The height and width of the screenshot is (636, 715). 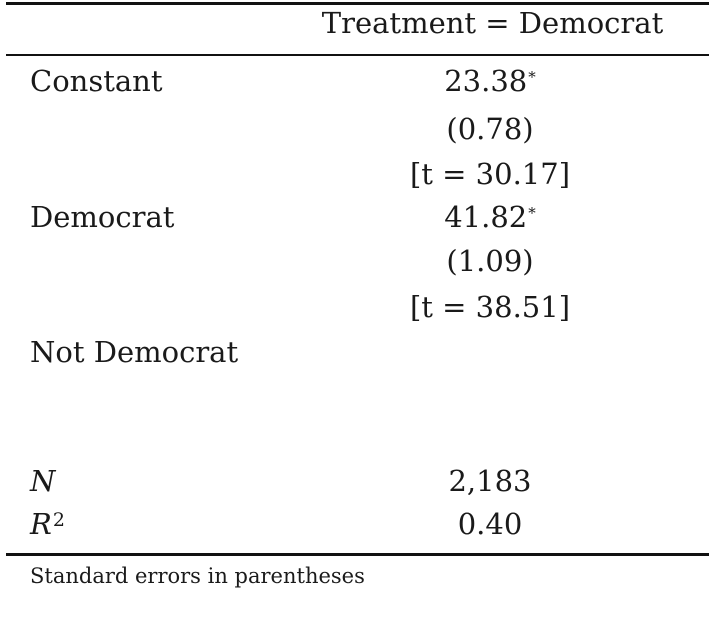 I want to click on column-header: Treatment = Democrat, so click(x=492, y=23).